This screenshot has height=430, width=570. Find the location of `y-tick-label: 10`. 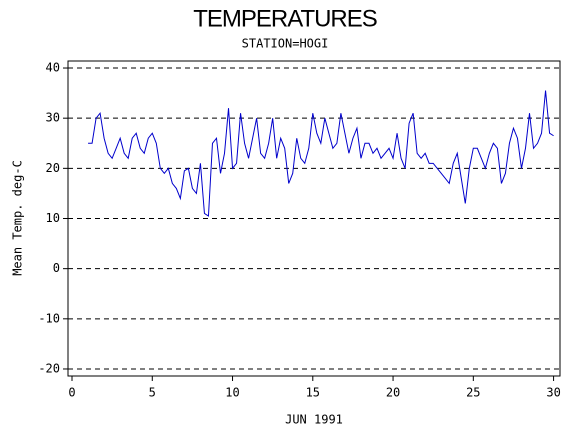

y-tick-label: 10 is located at coordinates (53, 218).